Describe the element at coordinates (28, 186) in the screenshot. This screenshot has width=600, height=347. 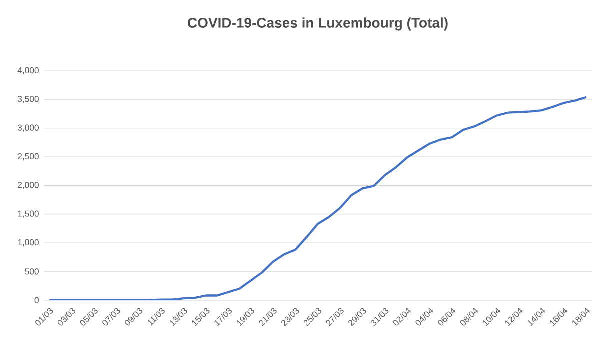
I see `y-tick-label: 2,000` at that location.